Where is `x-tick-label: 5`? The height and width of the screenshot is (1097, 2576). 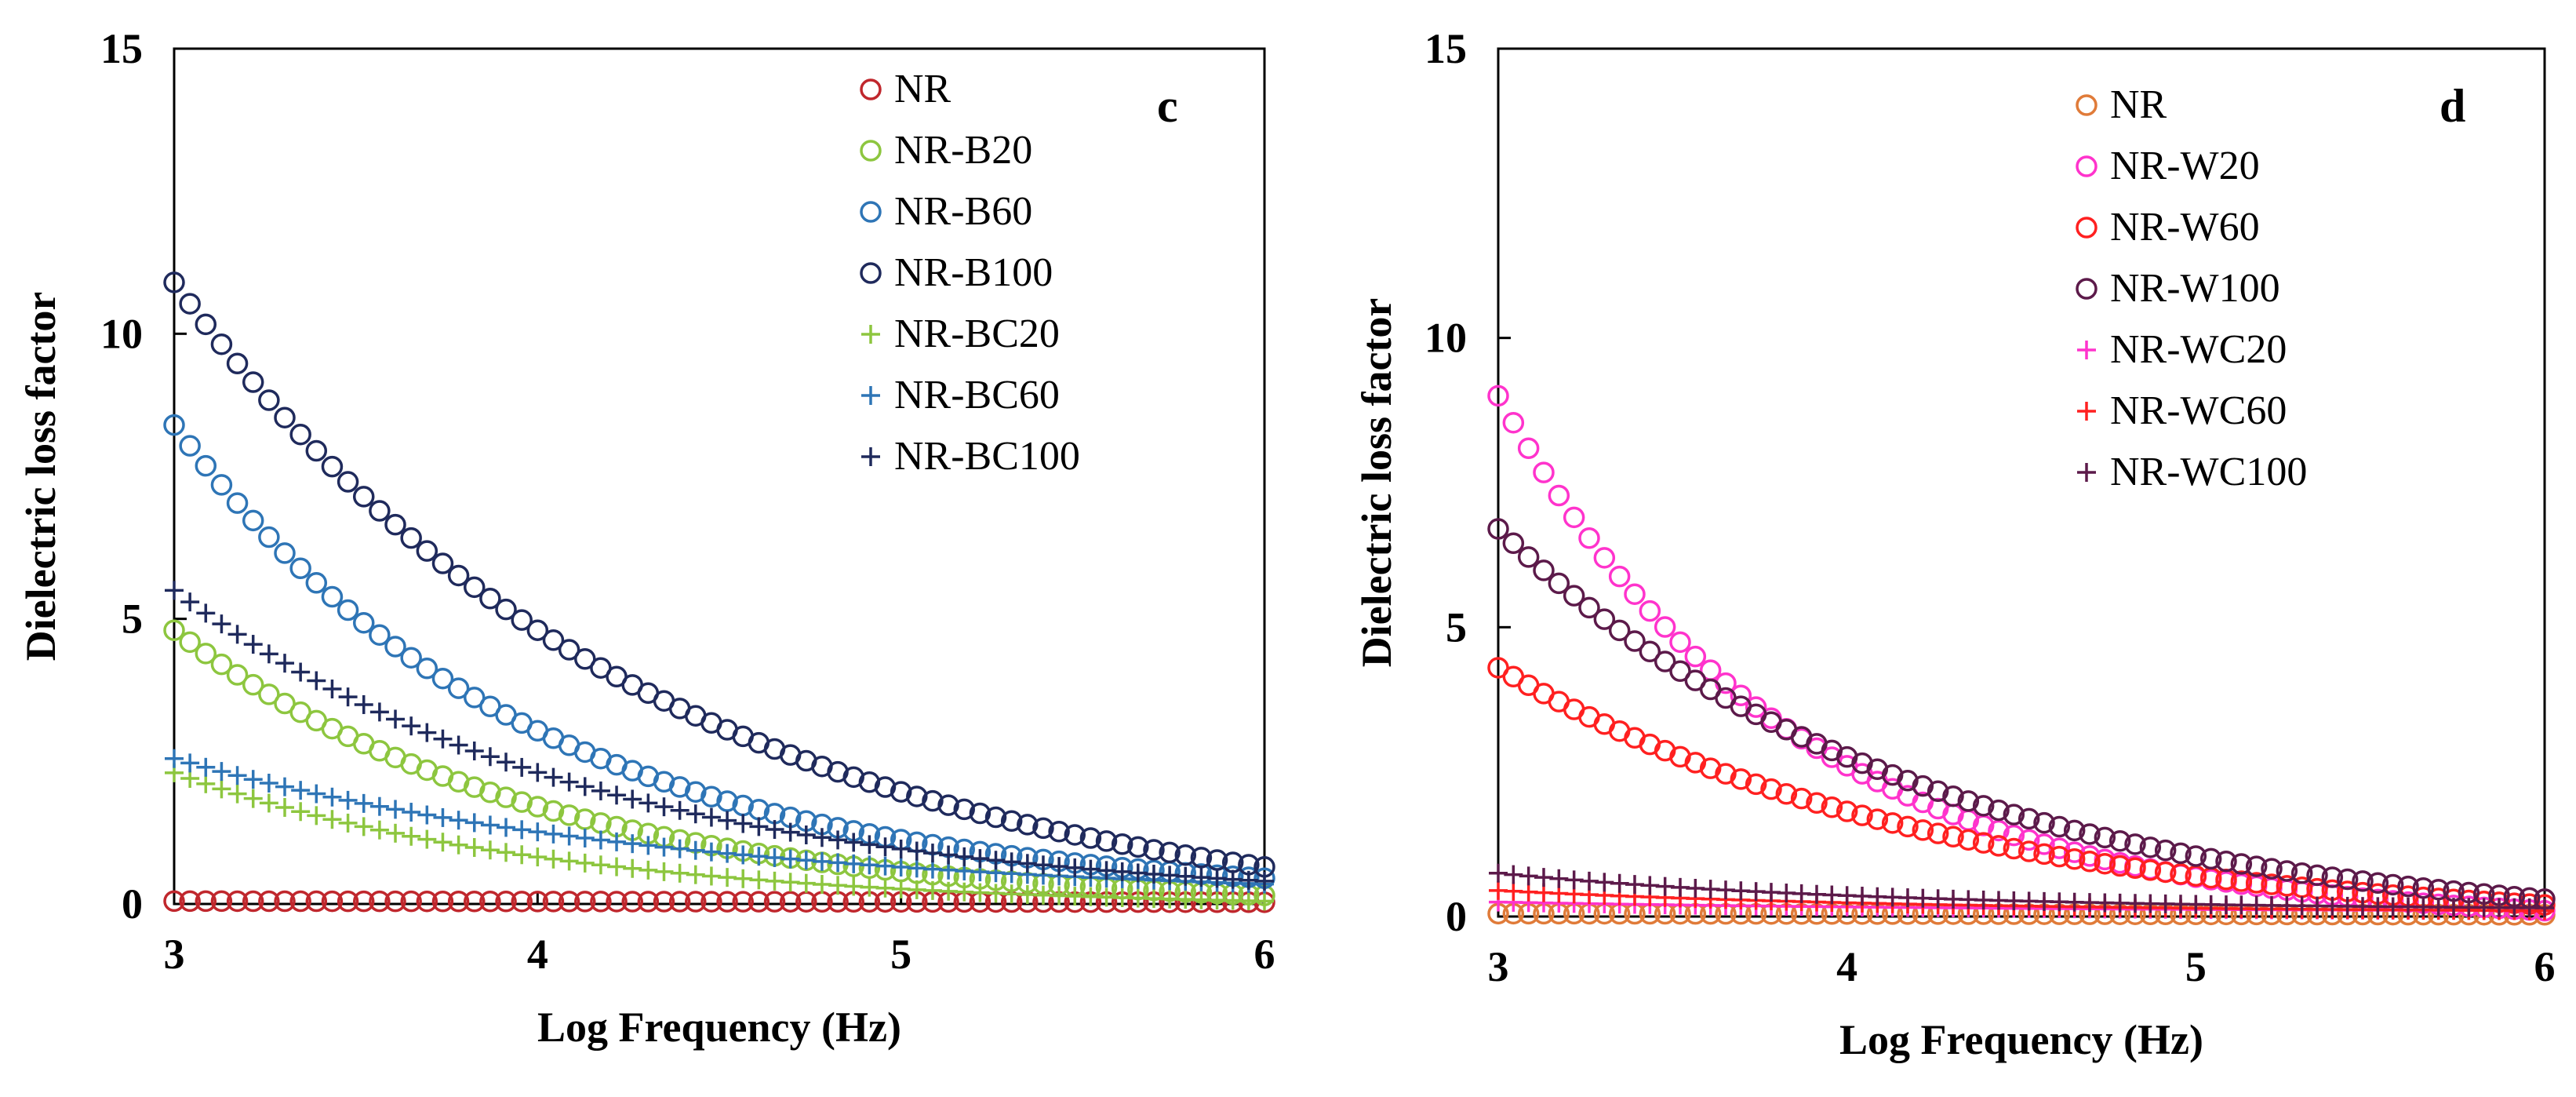
x-tick-label: 5 is located at coordinates (2196, 967).